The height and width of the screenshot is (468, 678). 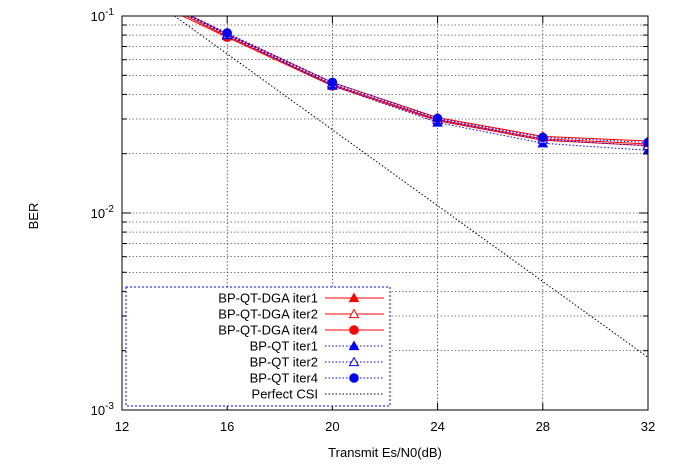 I want to click on y-axis-title: BER, so click(x=33, y=216).